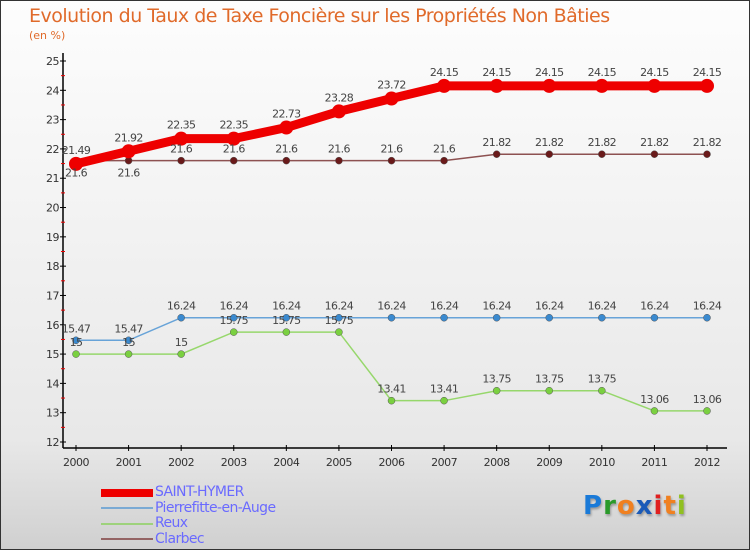  Describe the element at coordinates (171, 523) in the screenshot. I see `legend-label: Reux` at that location.